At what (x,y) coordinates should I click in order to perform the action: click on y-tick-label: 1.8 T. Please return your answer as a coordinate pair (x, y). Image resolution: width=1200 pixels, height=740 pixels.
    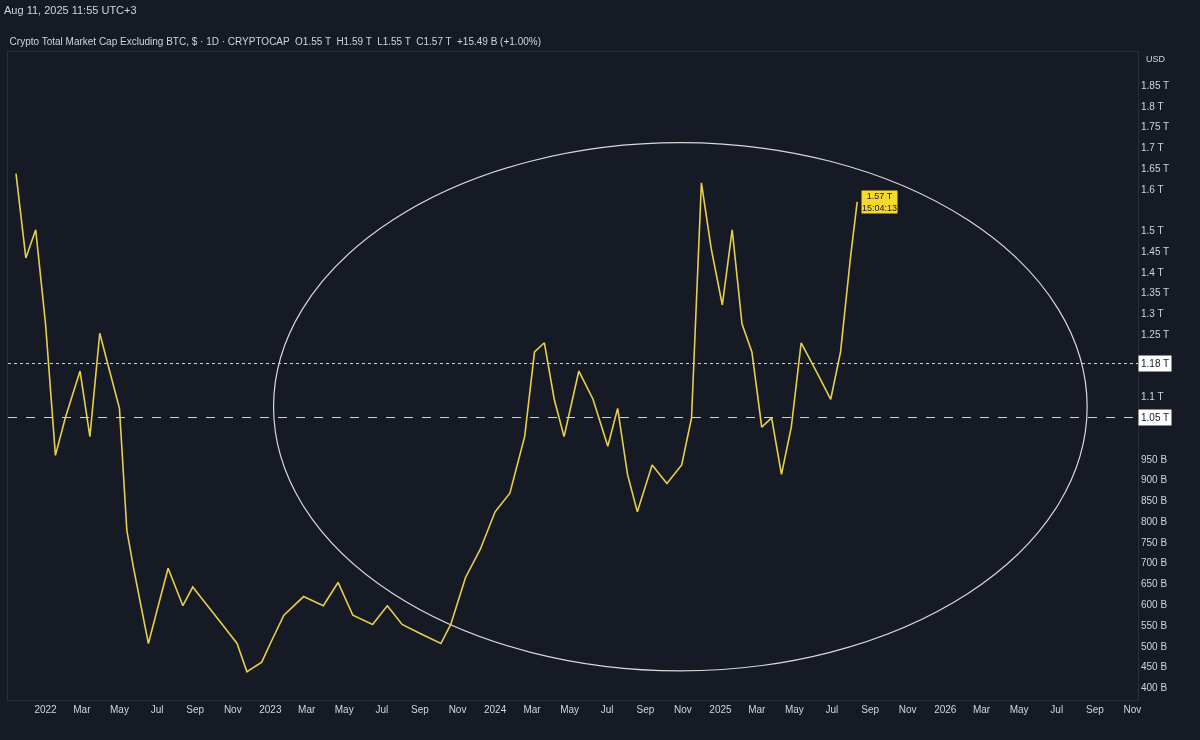
    Looking at the image, I should click on (1152, 106).